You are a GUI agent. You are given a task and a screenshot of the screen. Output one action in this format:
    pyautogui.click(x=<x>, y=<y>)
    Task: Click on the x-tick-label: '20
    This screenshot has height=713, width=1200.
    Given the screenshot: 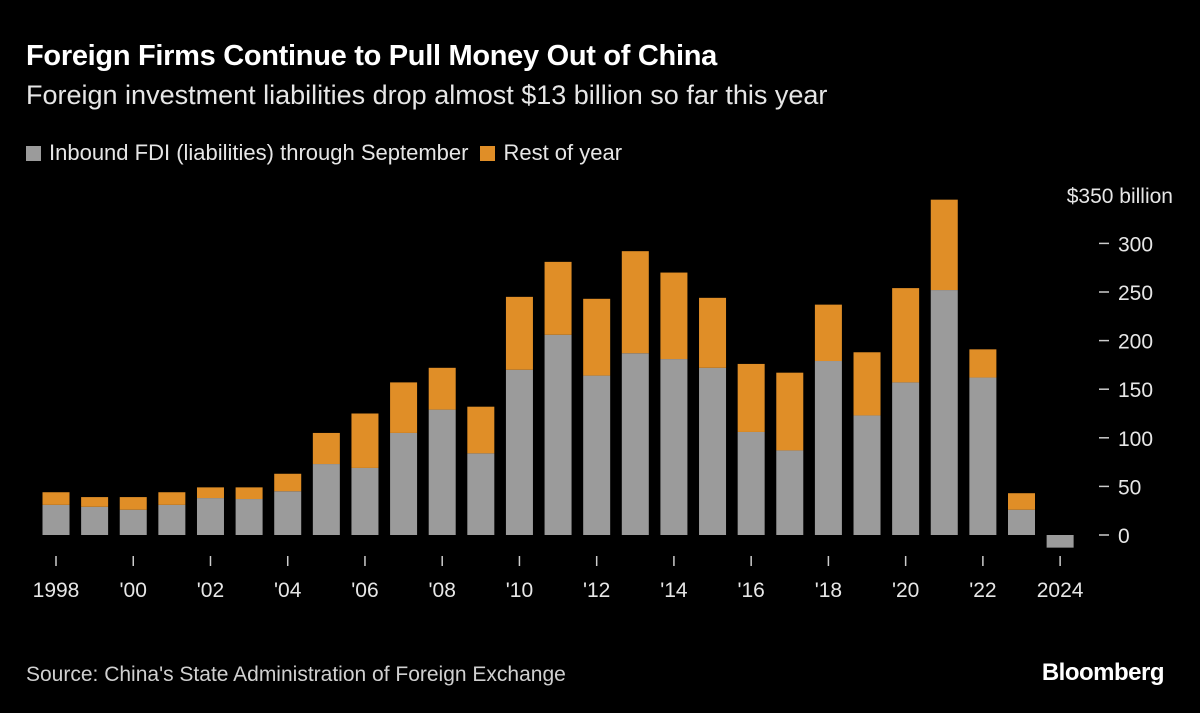 What is the action you would take?
    pyautogui.click(x=905, y=590)
    